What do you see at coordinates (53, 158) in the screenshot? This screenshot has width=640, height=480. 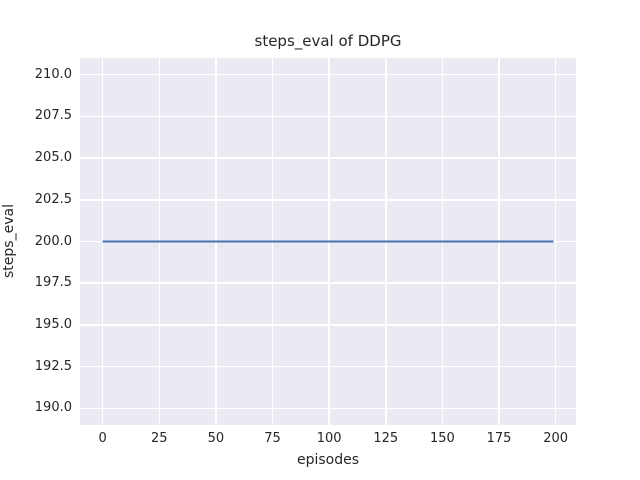 I see `y-tick-label: 205.0` at bounding box center [53, 158].